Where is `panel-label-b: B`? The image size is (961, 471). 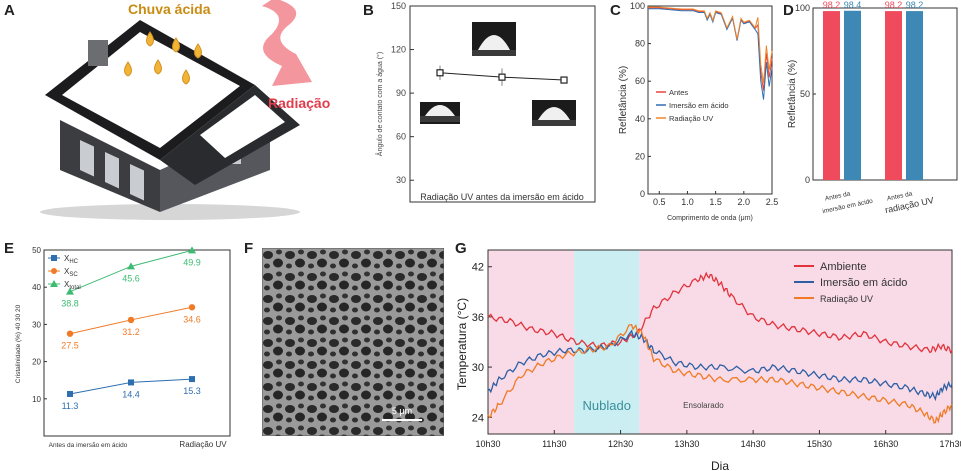 panel-label-b: B is located at coordinates (368, 10).